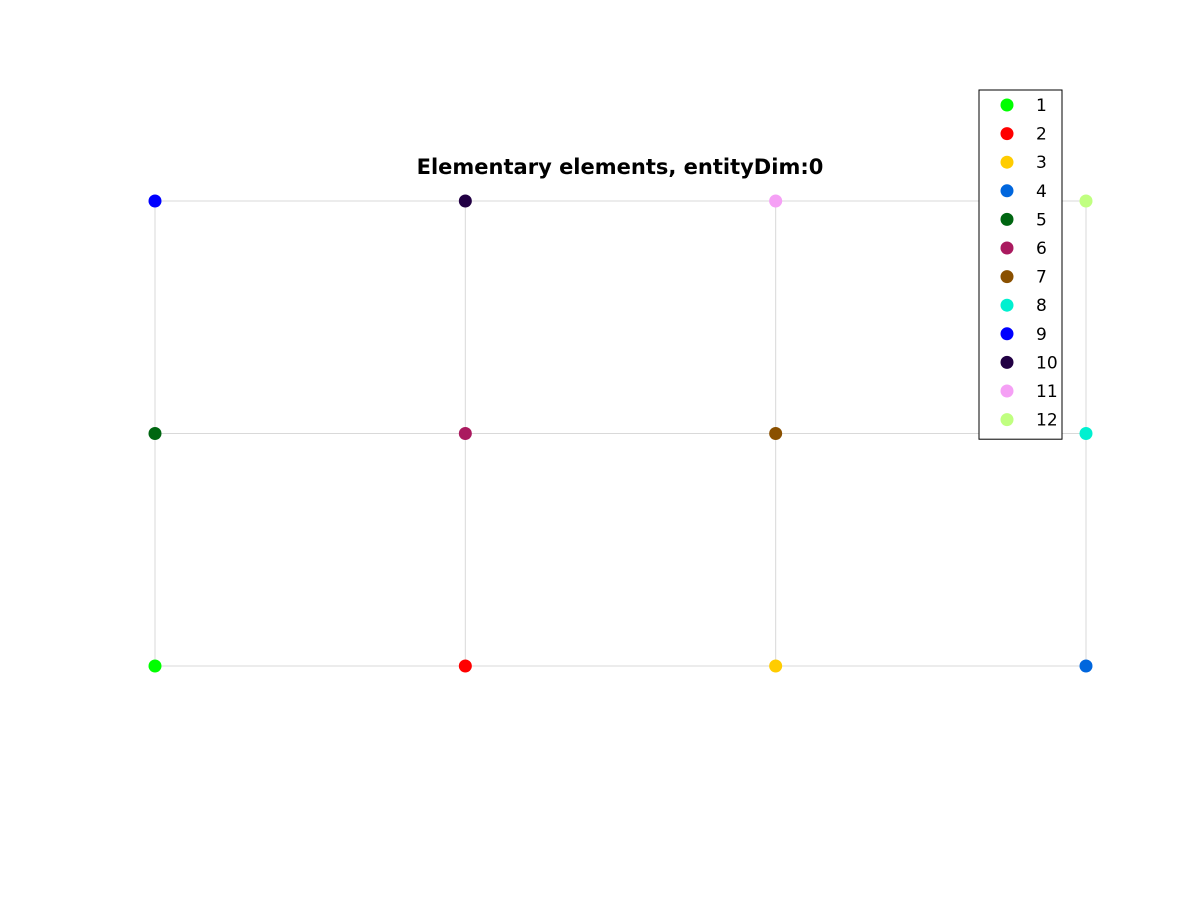 This screenshot has width=1200, height=900. What do you see at coordinates (1047, 421) in the screenshot?
I see `legend-label: 12` at bounding box center [1047, 421].